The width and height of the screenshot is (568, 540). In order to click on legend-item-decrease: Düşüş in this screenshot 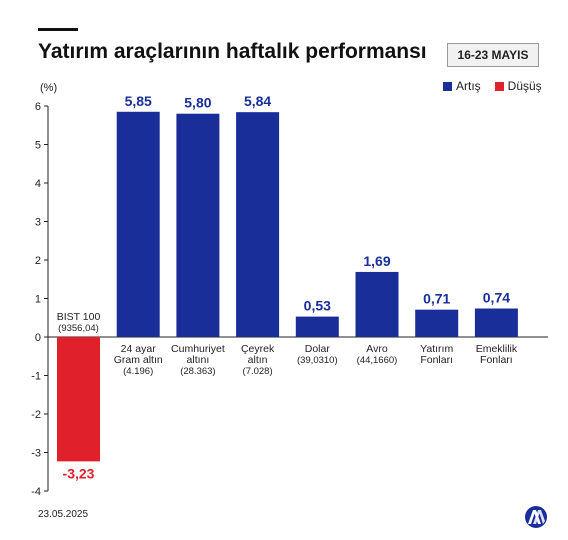, I will do `click(518, 86)`.